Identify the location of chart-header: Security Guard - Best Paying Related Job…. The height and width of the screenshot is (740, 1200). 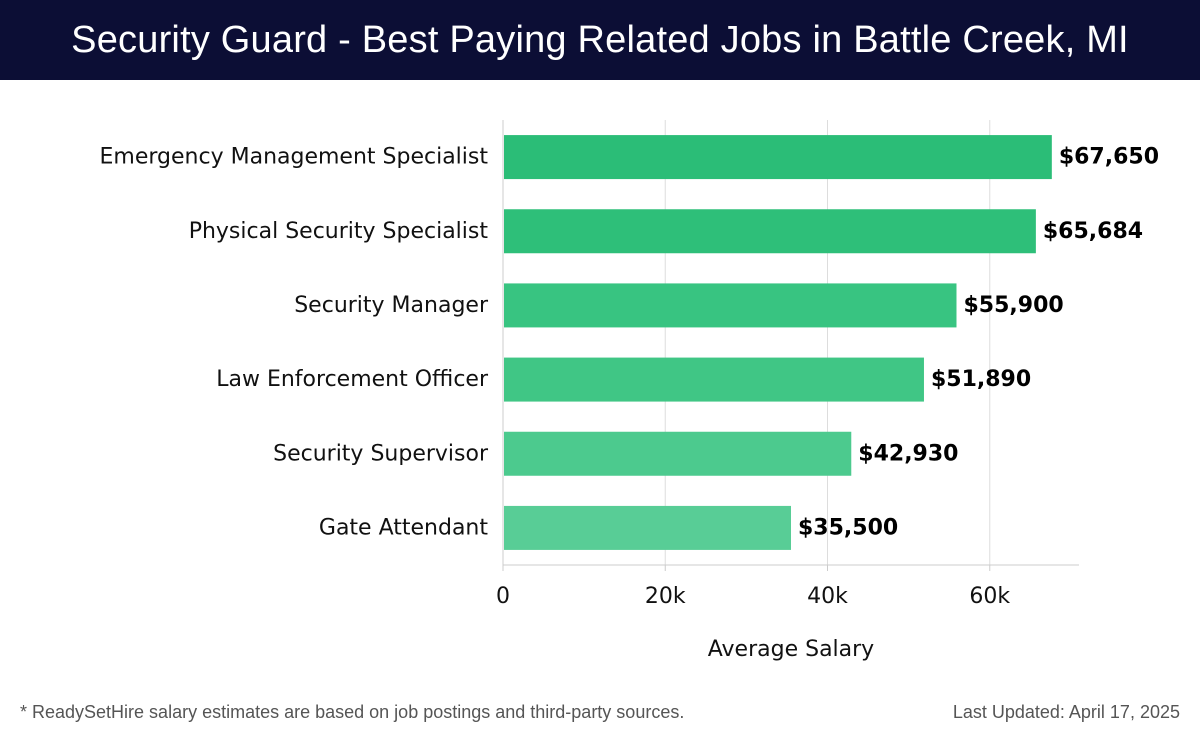
(600, 40).